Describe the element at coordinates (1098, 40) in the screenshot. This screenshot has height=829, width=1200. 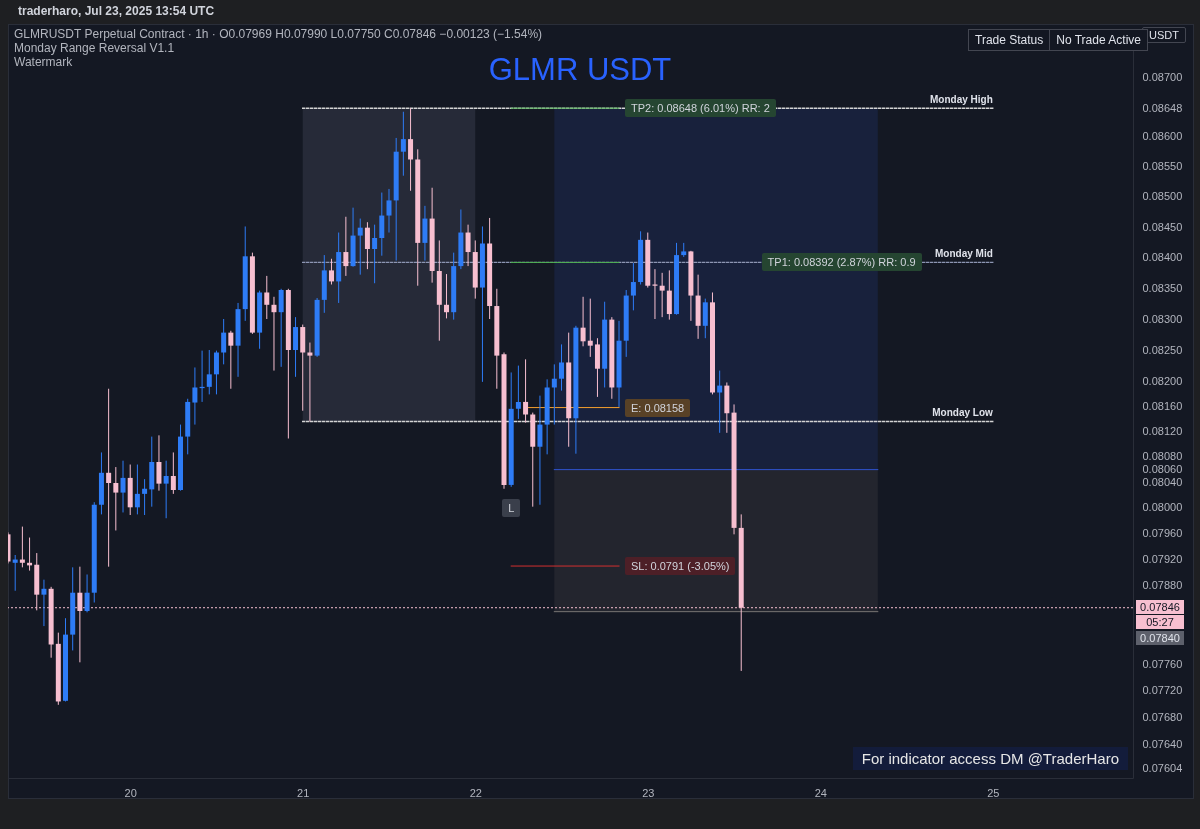
I see `text: No Trade Active` at that location.